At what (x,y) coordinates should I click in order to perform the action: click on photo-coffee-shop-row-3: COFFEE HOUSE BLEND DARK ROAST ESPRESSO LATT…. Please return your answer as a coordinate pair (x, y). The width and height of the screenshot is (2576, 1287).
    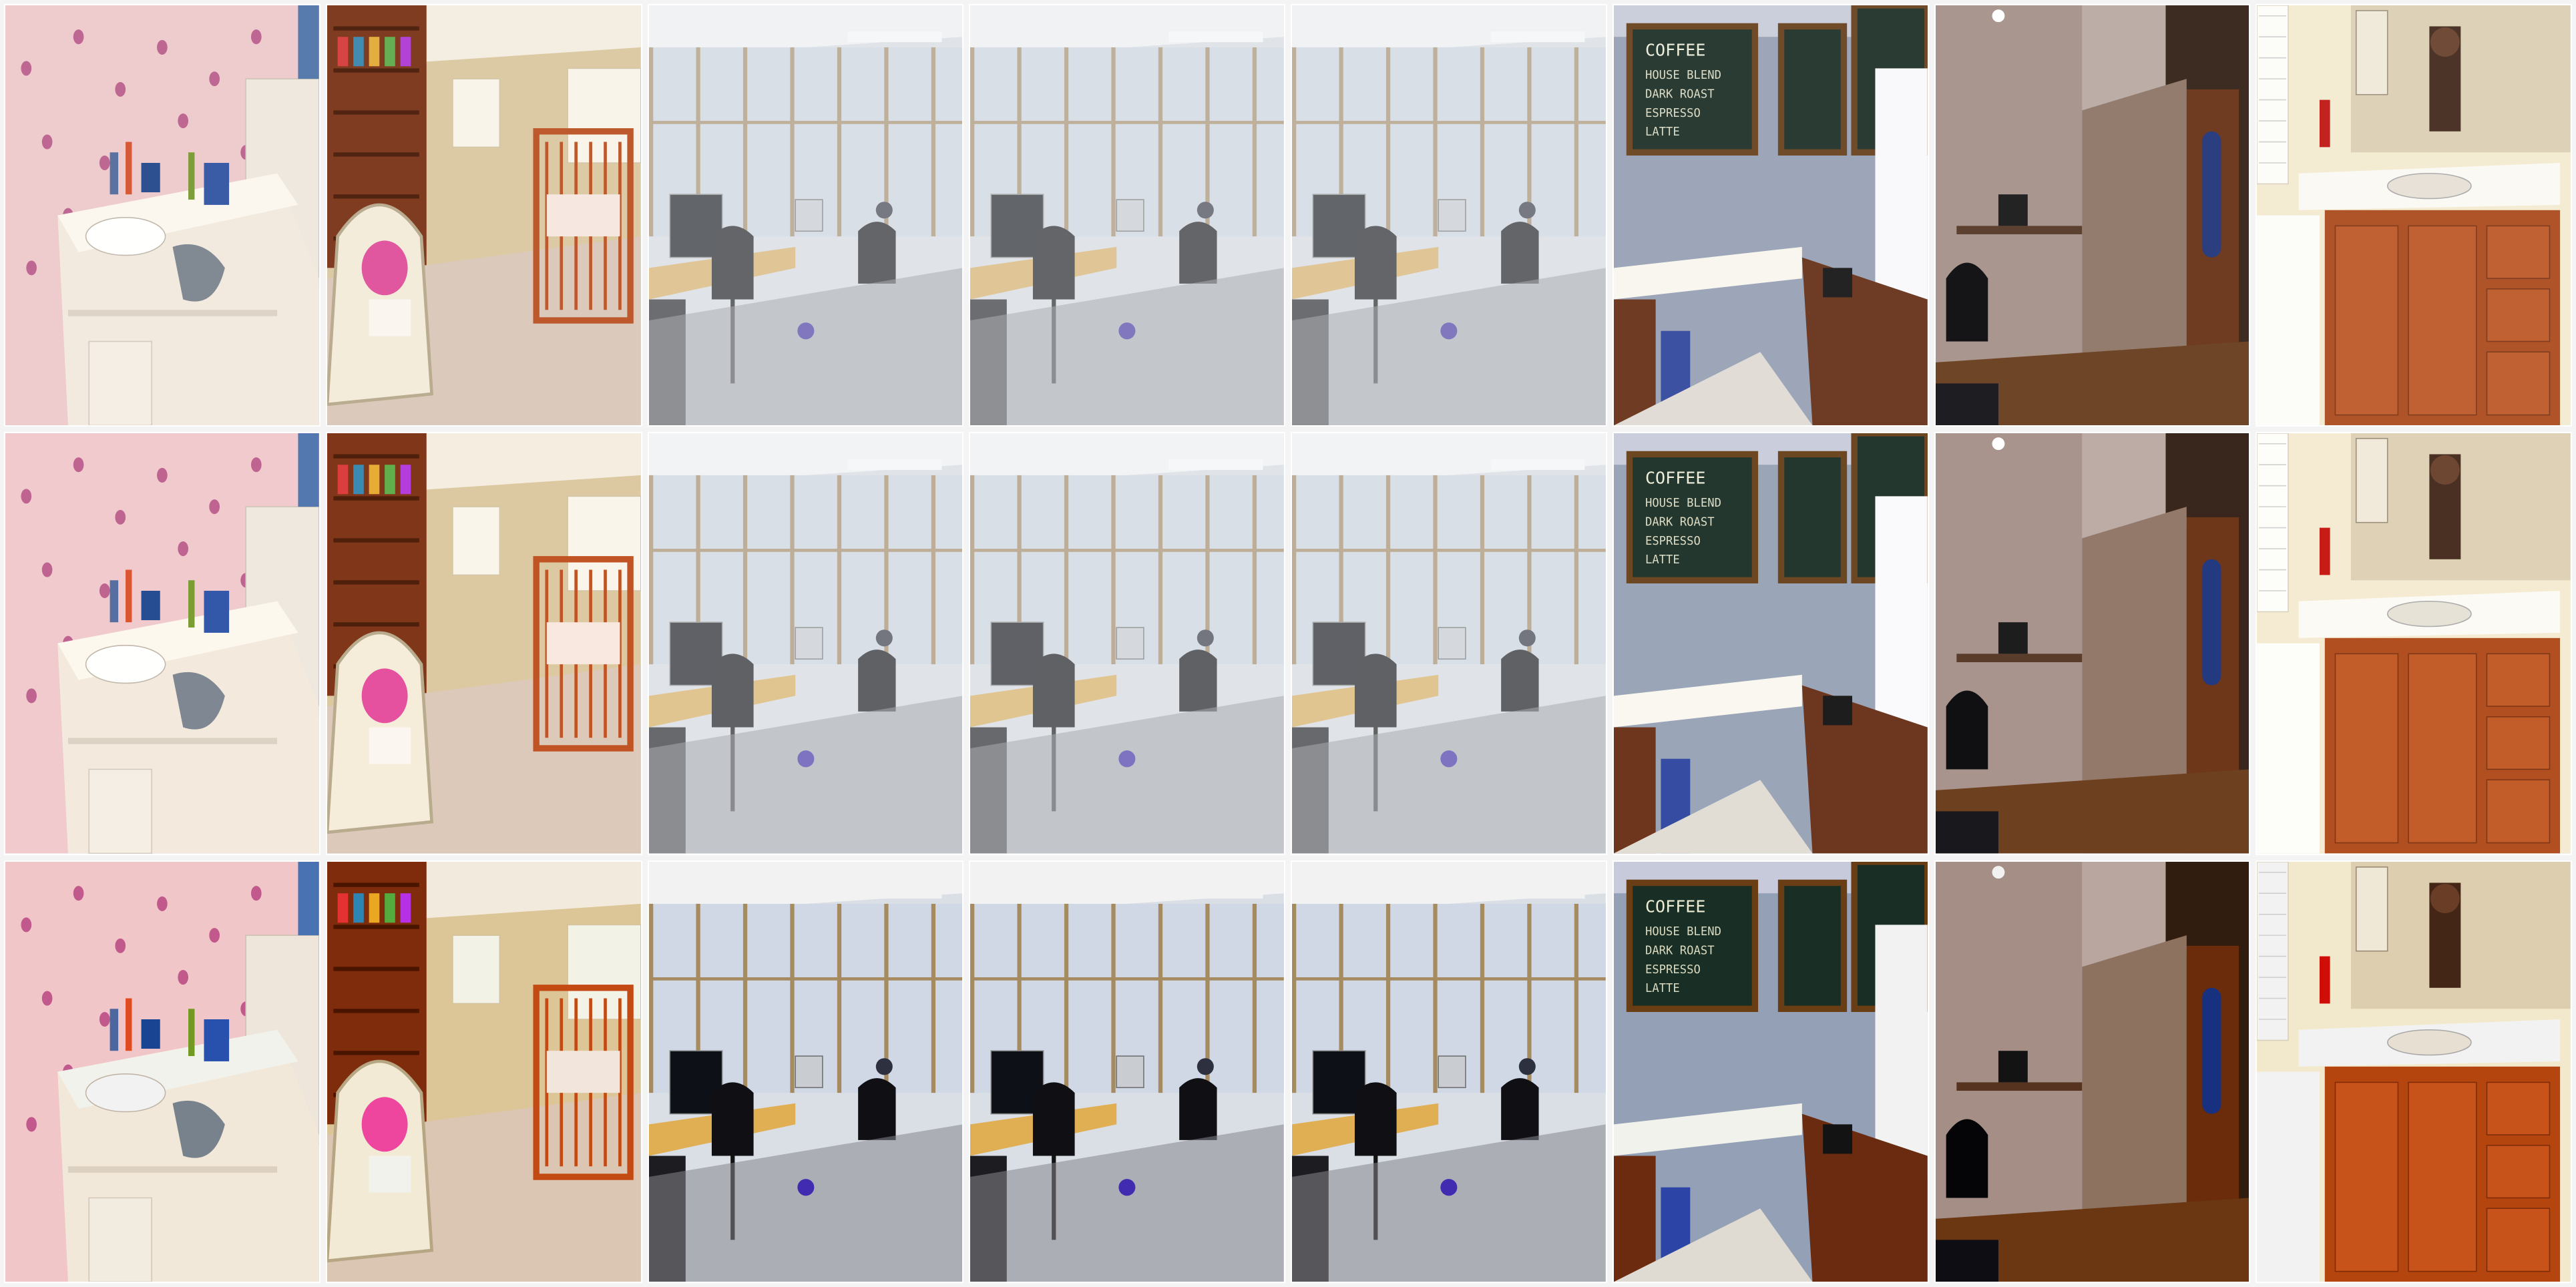
    Looking at the image, I should click on (1770, 1071).